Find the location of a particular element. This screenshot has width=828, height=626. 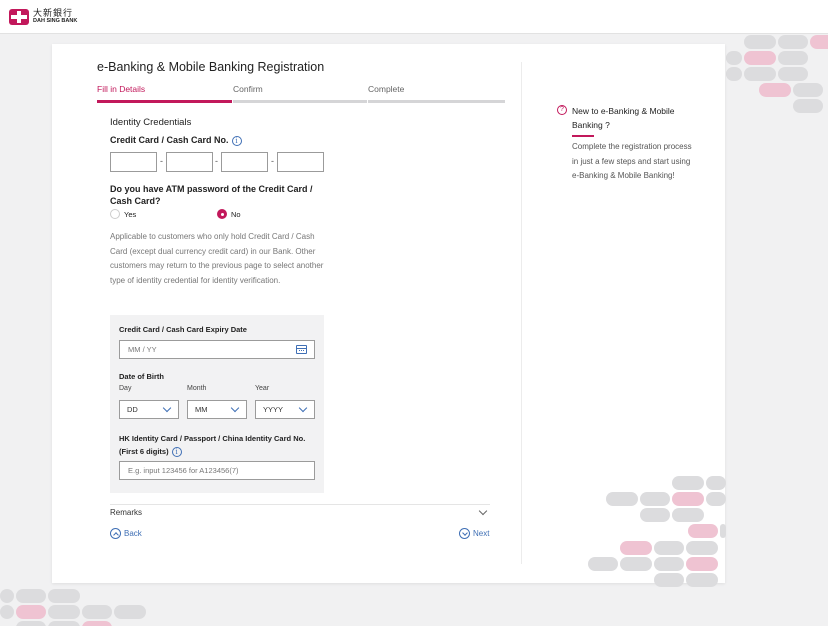

remarks-toggle: Remarks is located at coordinates (126, 512).